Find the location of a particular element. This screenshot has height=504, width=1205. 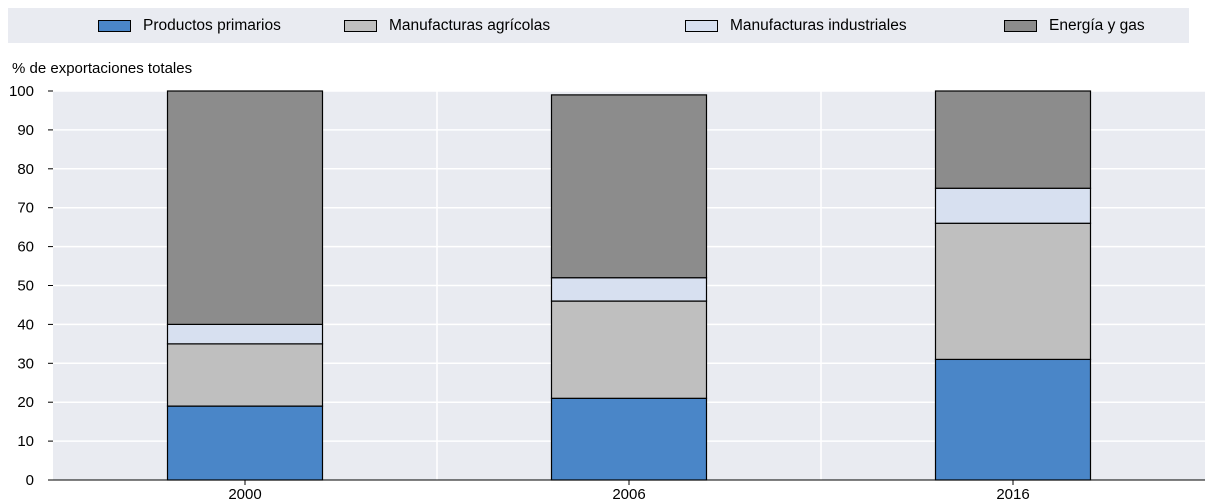

y-tick-label: 0 is located at coordinates (30, 480).